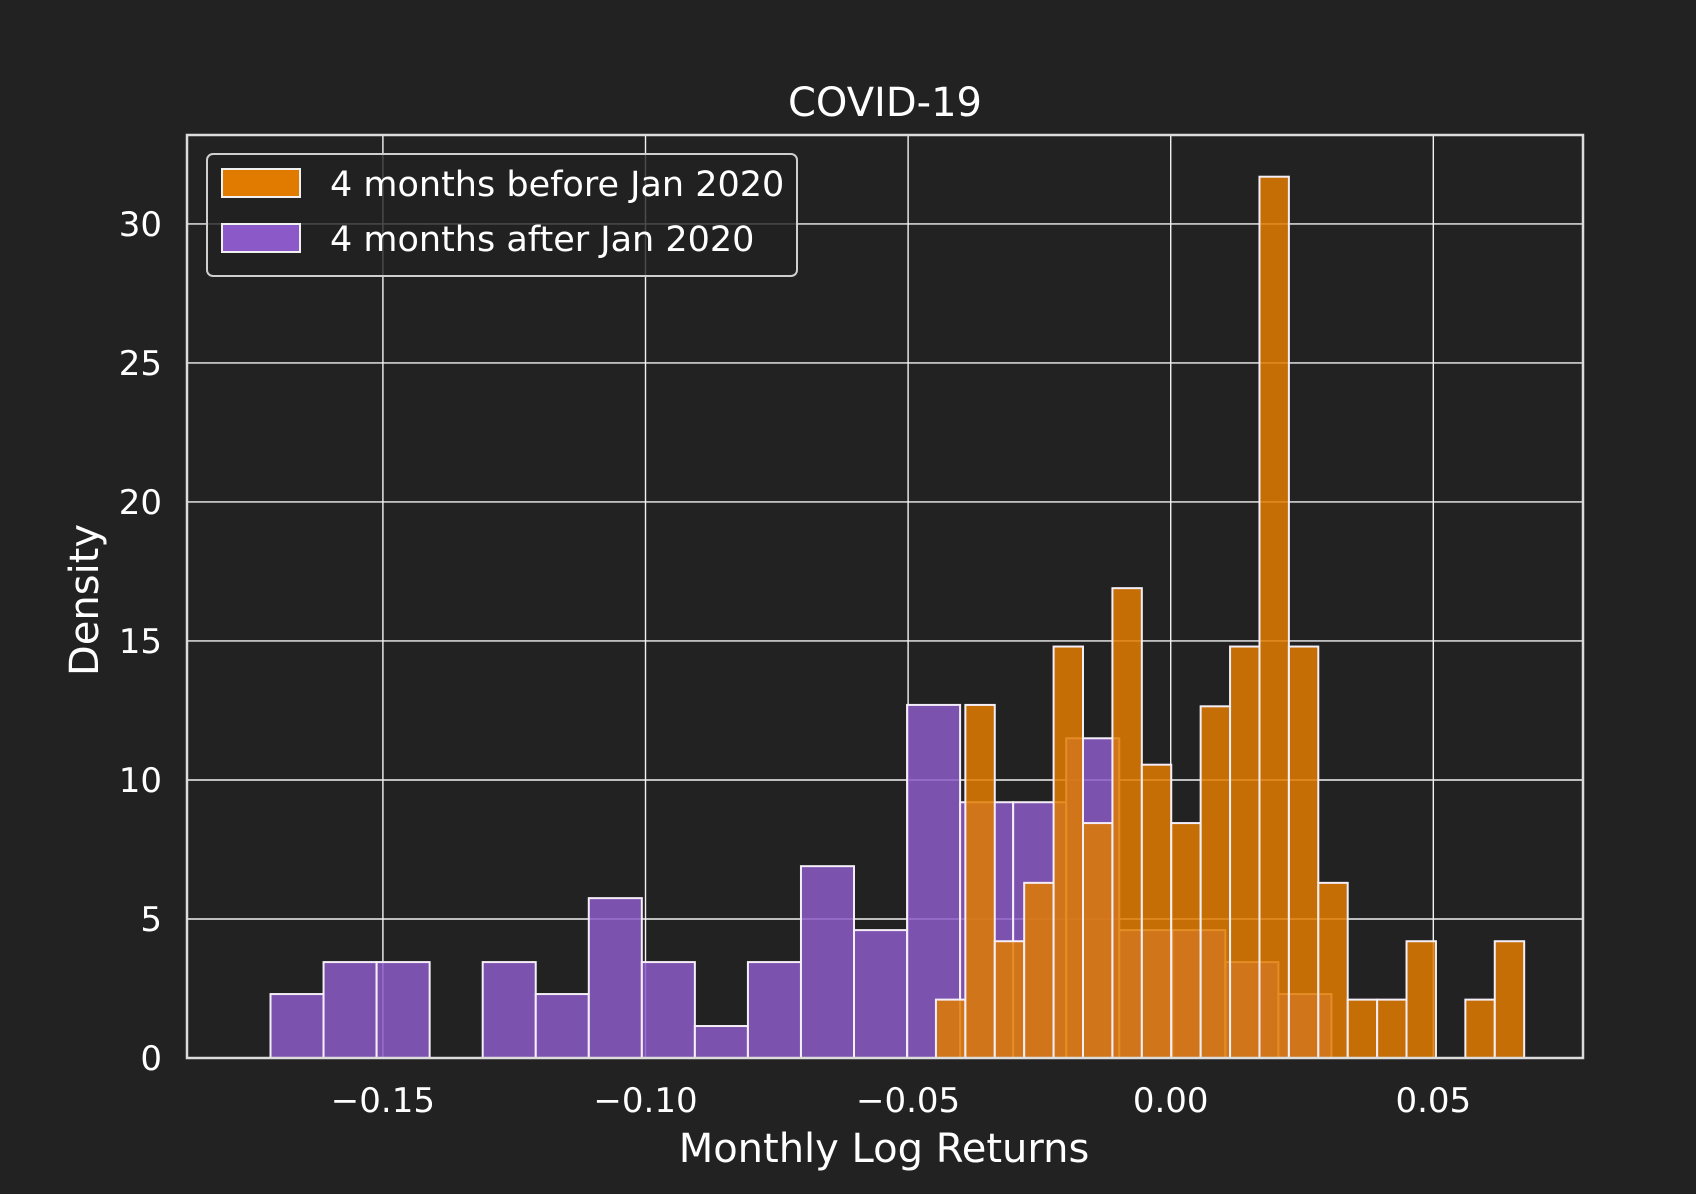  What do you see at coordinates (151, 920) in the screenshot?
I see `y-tick-label: 5` at bounding box center [151, 920].